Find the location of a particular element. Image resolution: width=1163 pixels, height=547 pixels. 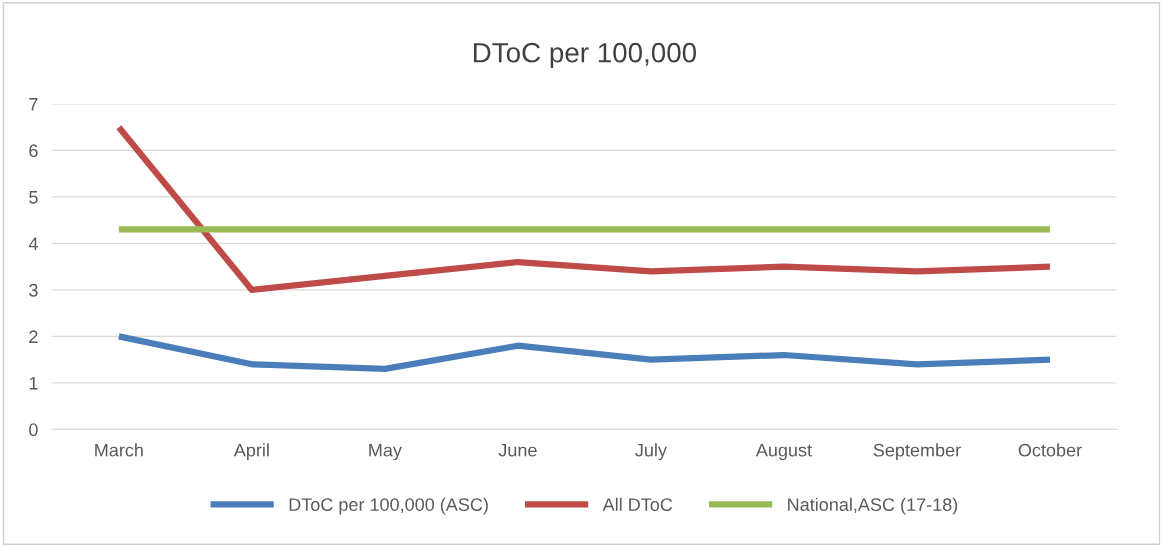

x-tick-label: April is located at coordinates (251, 452).